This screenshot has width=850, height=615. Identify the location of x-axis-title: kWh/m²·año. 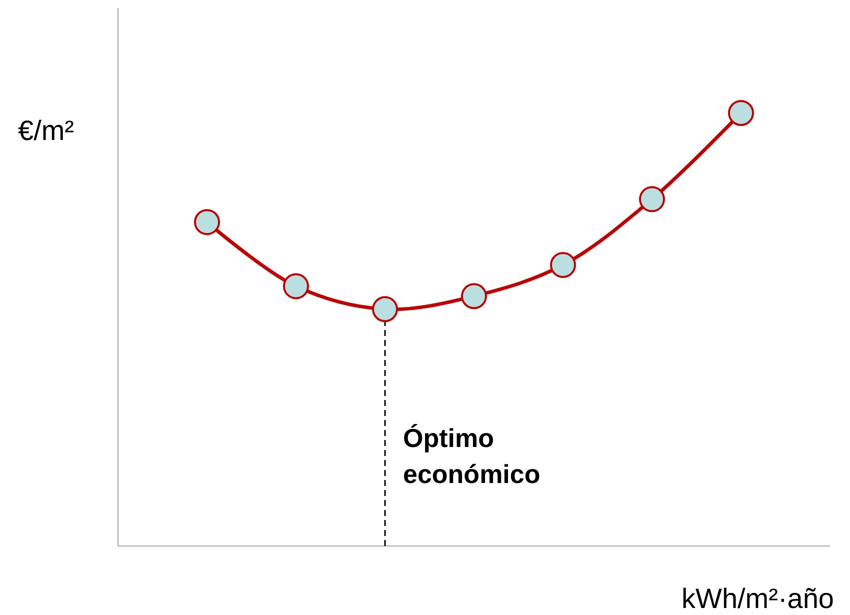
(758, 598).